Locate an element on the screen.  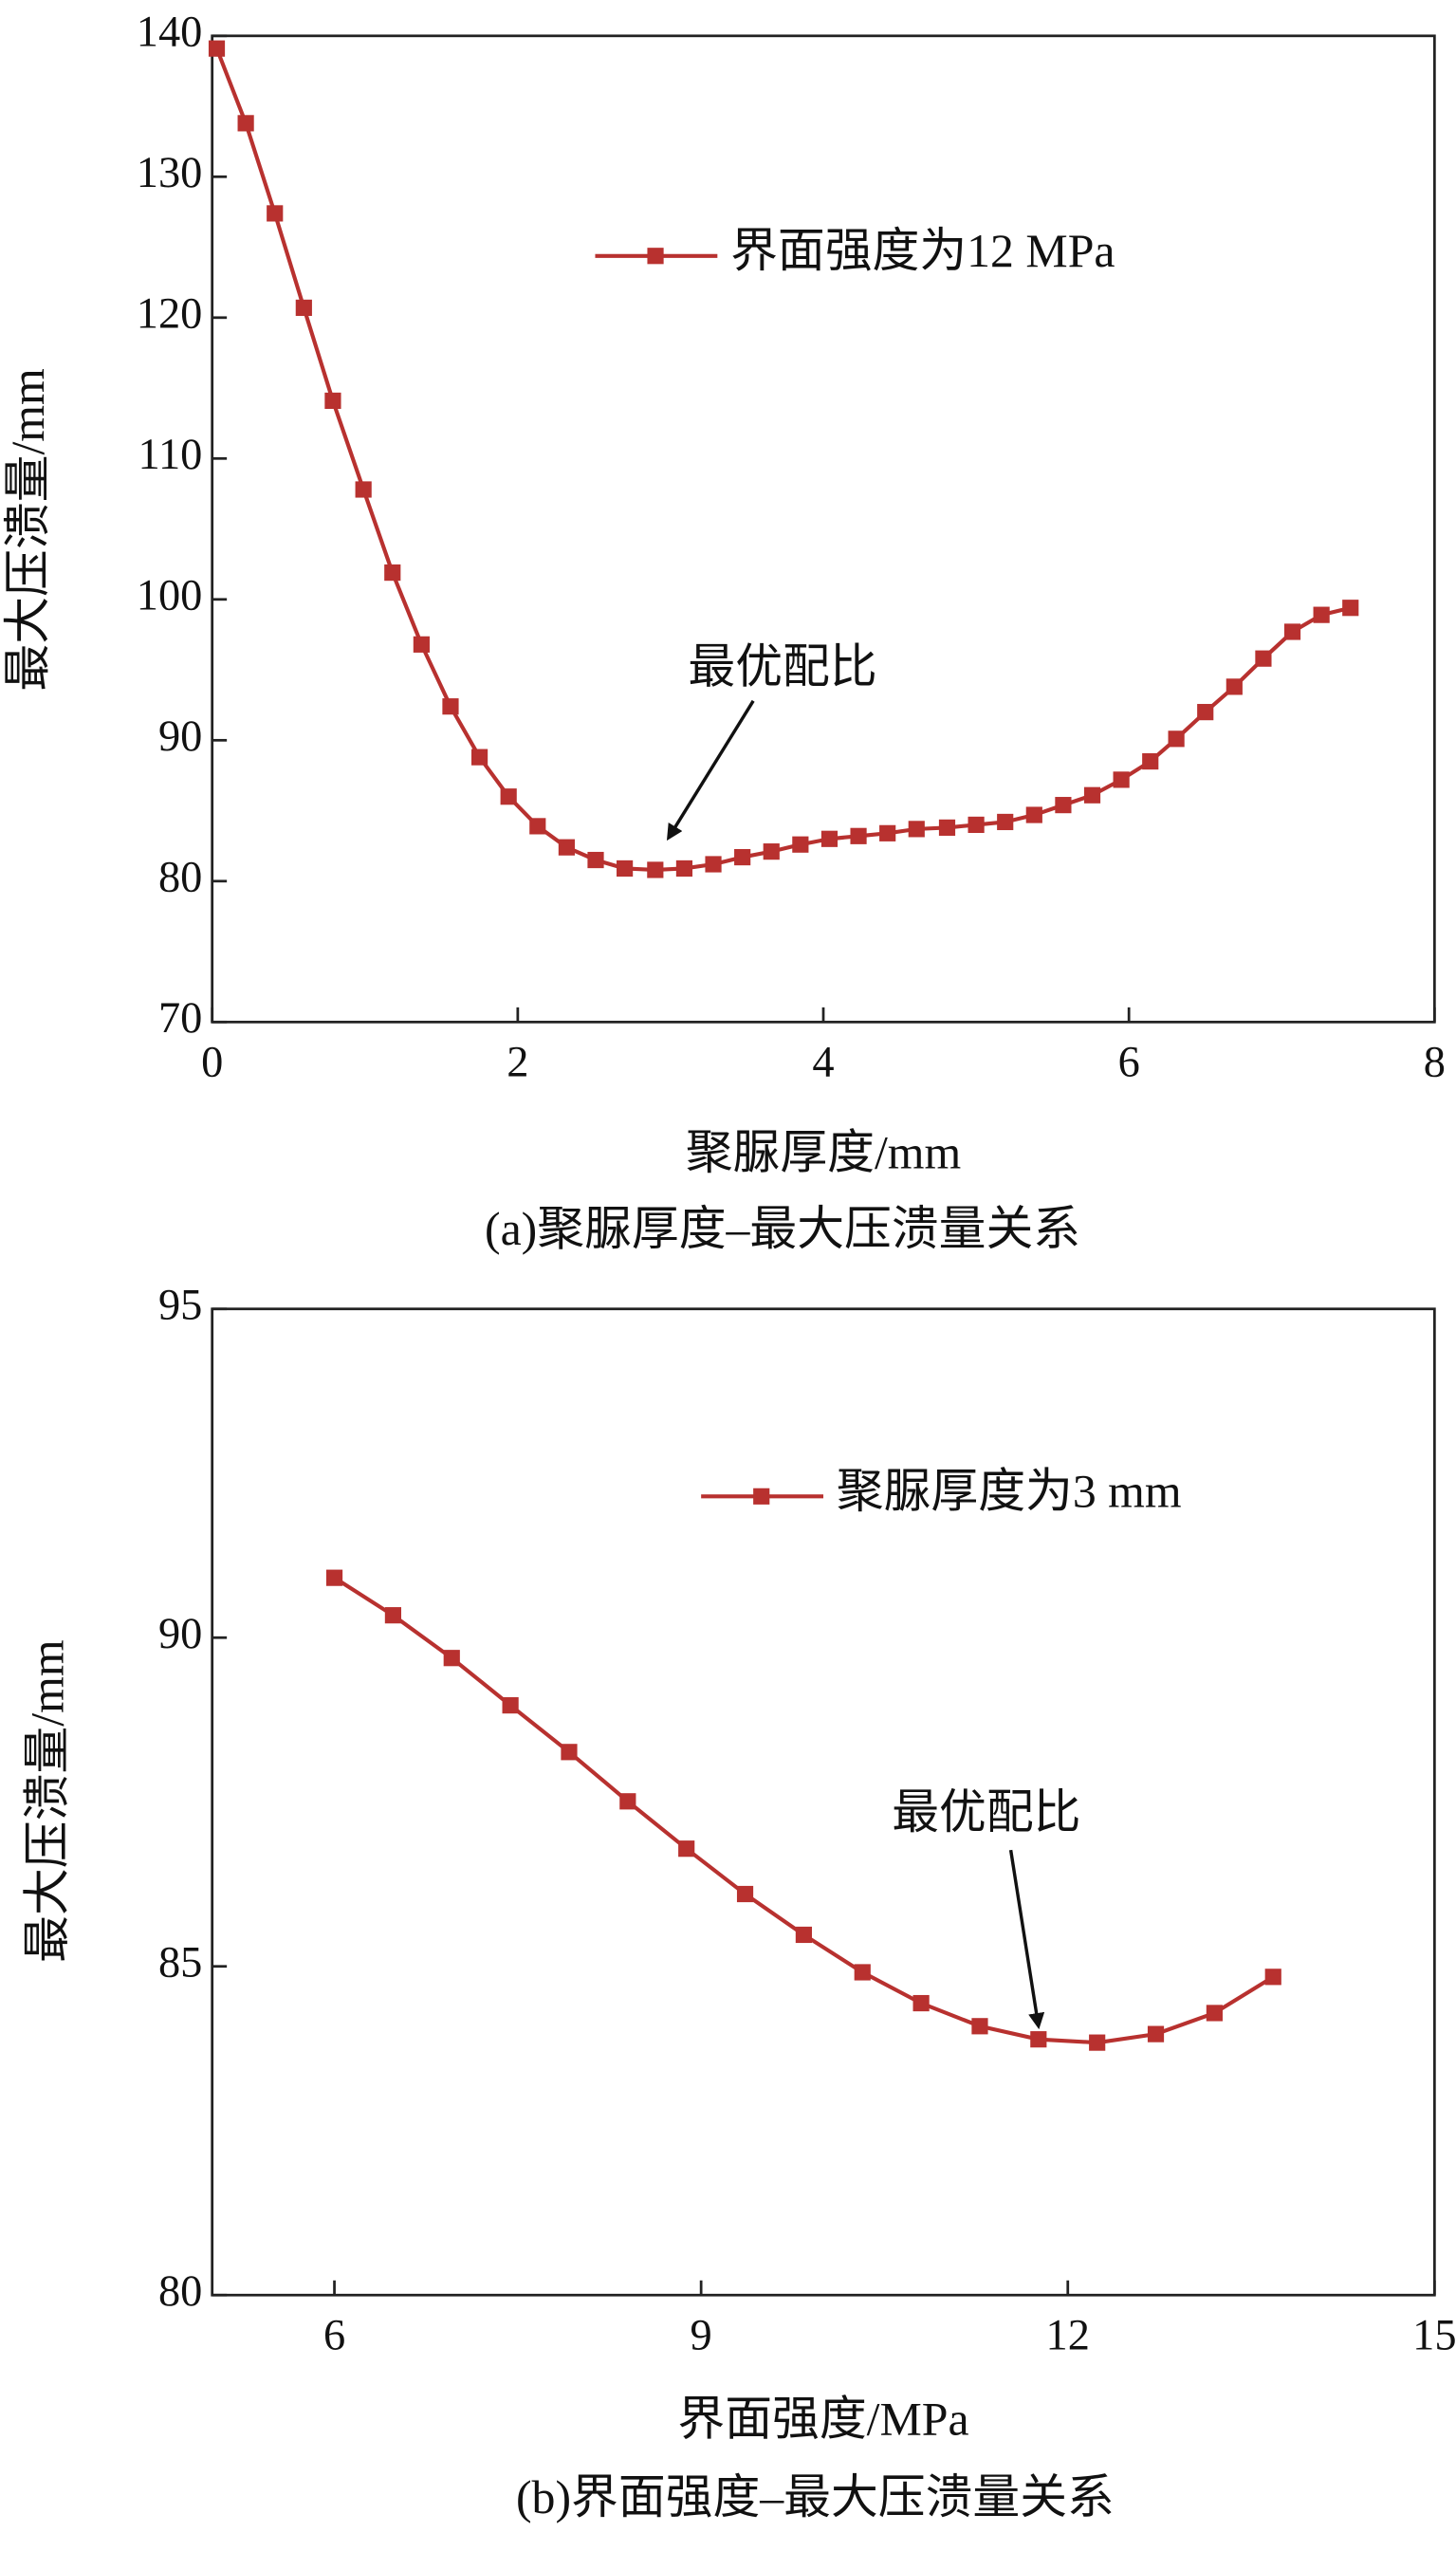
y-tick-label: 85 is located at coordinates (180, 1962).